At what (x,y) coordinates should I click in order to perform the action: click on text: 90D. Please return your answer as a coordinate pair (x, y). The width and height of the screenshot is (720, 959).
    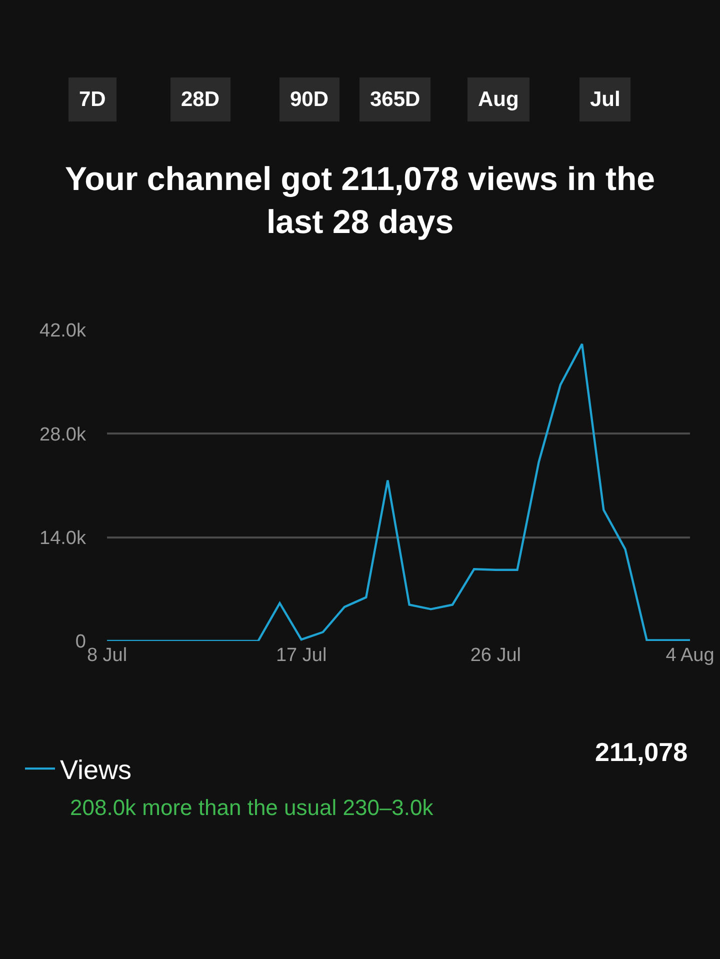
    Looking at the image, I should click on (309, 99).